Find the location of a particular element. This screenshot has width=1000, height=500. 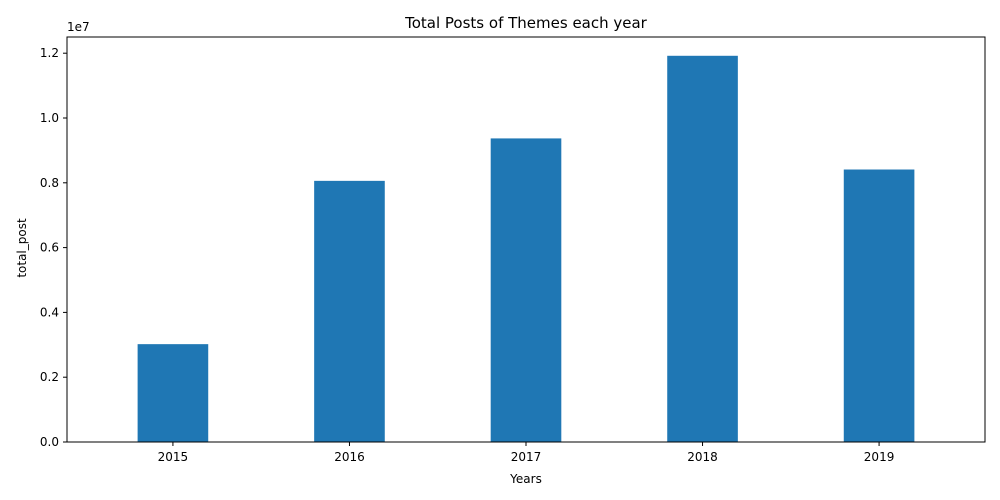

y-tick-label: 0.6 is located at coordinates (49, 248).